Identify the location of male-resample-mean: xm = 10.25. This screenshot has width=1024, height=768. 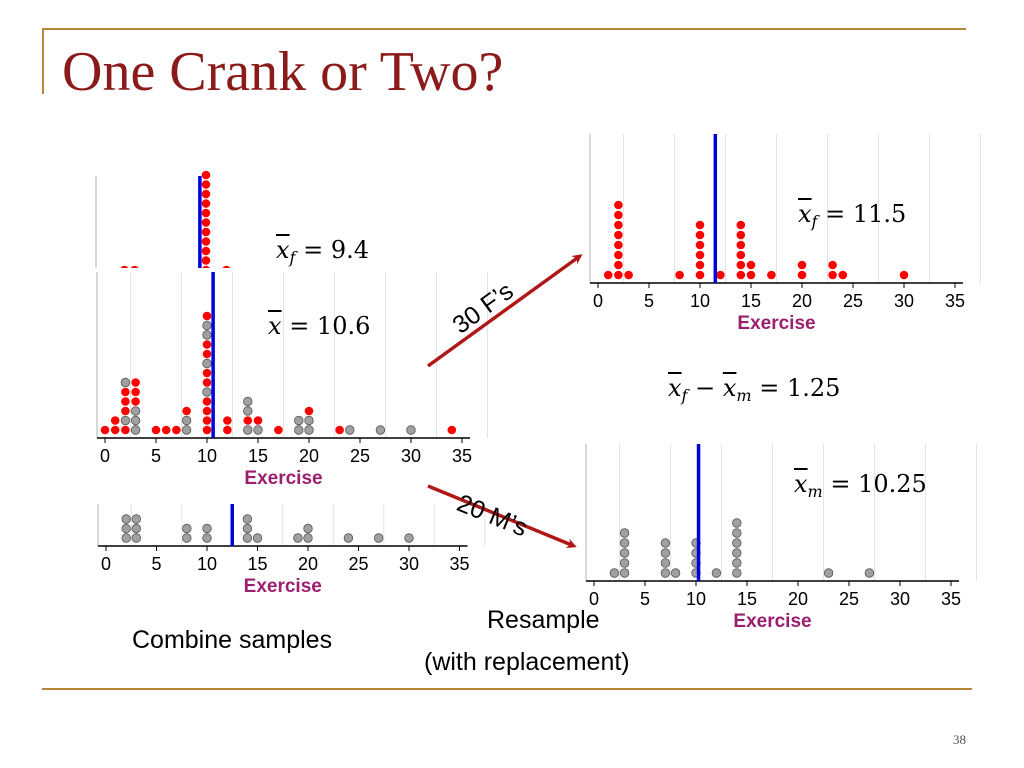
(860, 485).